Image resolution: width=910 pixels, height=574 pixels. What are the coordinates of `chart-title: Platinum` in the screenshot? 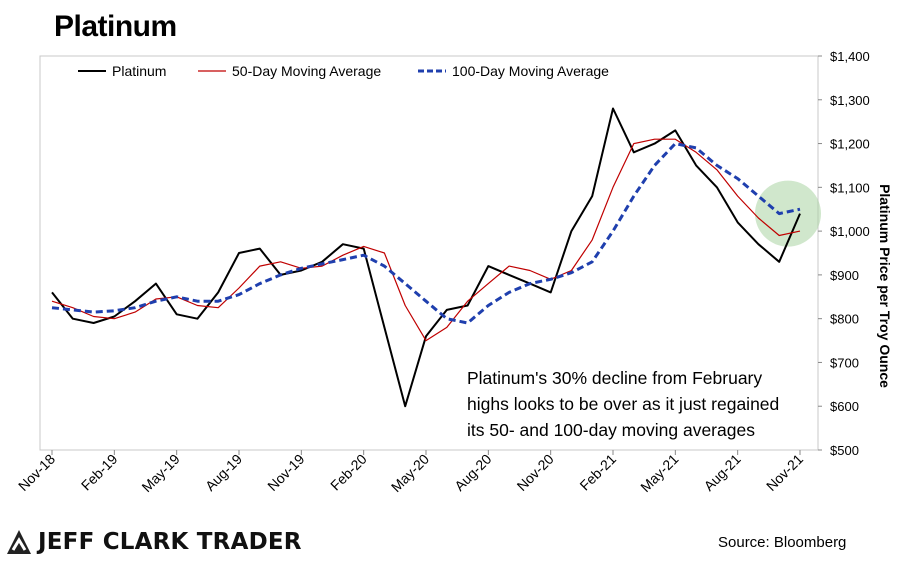 It's located at (115, 26).